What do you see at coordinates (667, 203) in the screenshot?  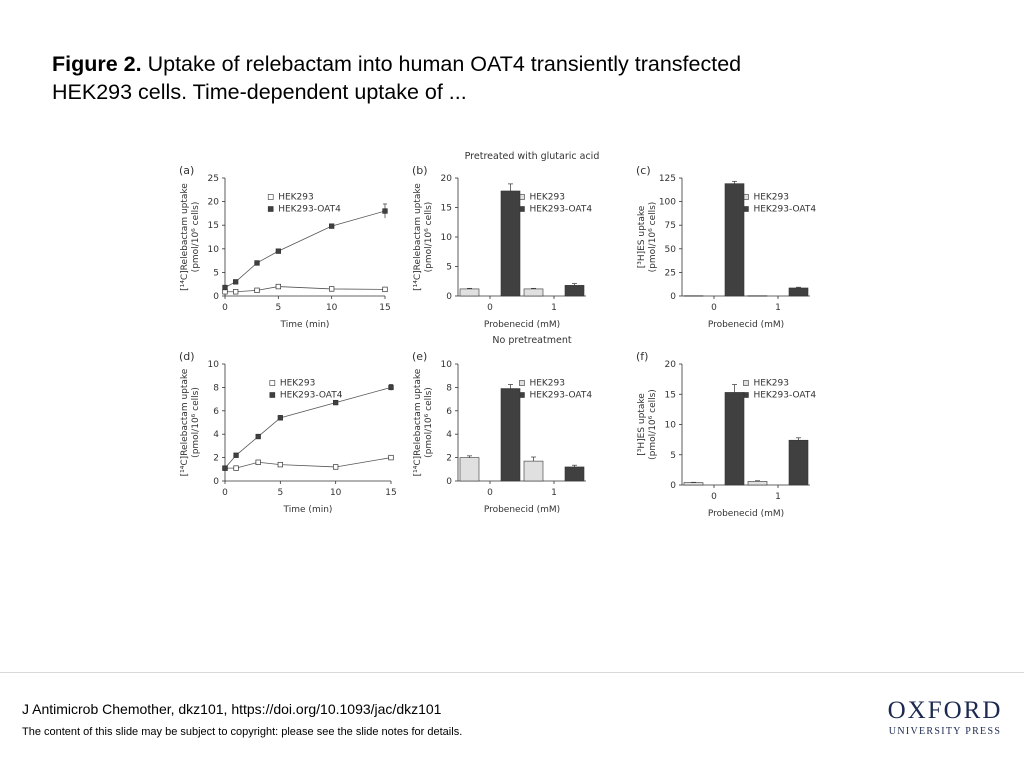 I see `y-tick-label: 100` at bounding box center [667, 203].